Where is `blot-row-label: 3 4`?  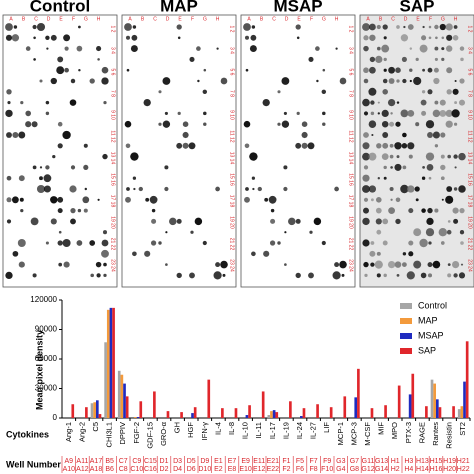 blot-row-label: 3 4 is located at coordinates (232, 50).